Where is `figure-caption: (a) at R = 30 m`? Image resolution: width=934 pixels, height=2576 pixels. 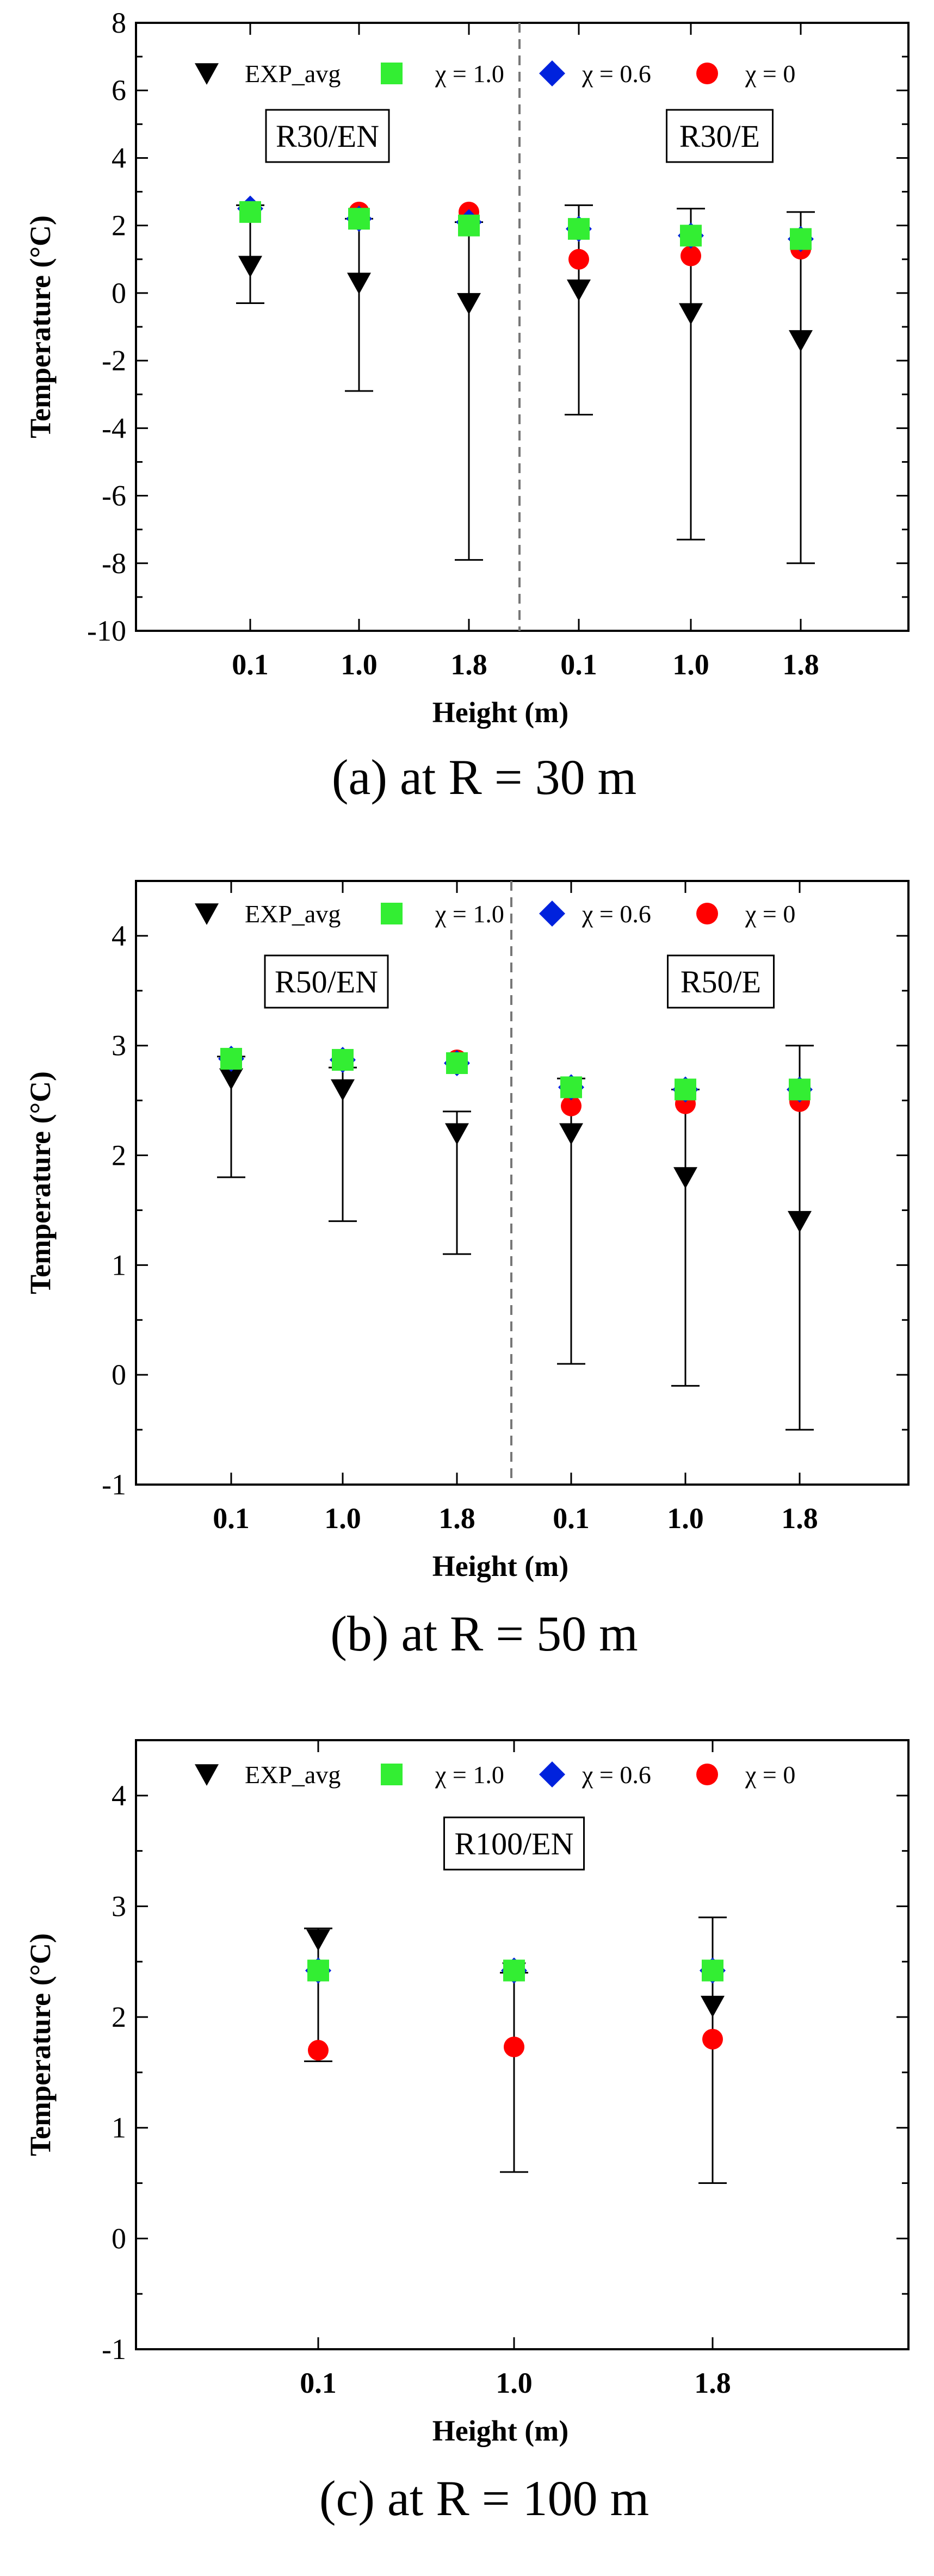 figure-caption: (a) at R = 30 m is located at coordinates (484, 777).